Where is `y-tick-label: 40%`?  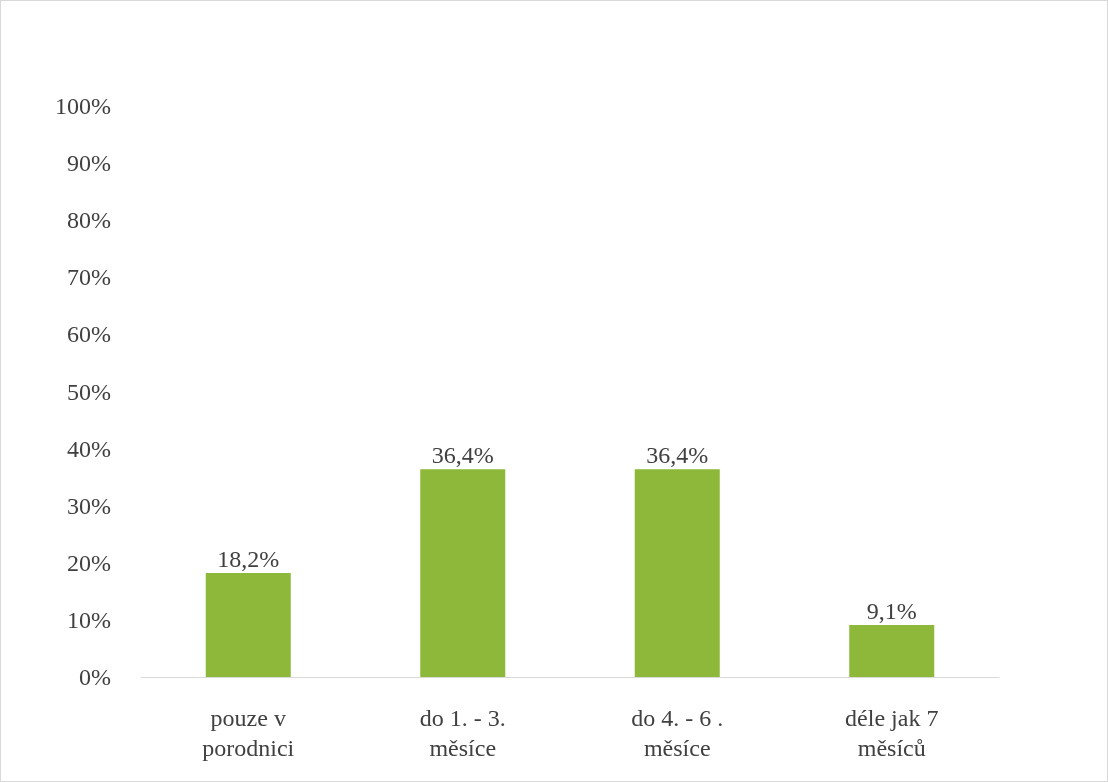
y-tick-label: 40% is located at coordinates (89, 448).